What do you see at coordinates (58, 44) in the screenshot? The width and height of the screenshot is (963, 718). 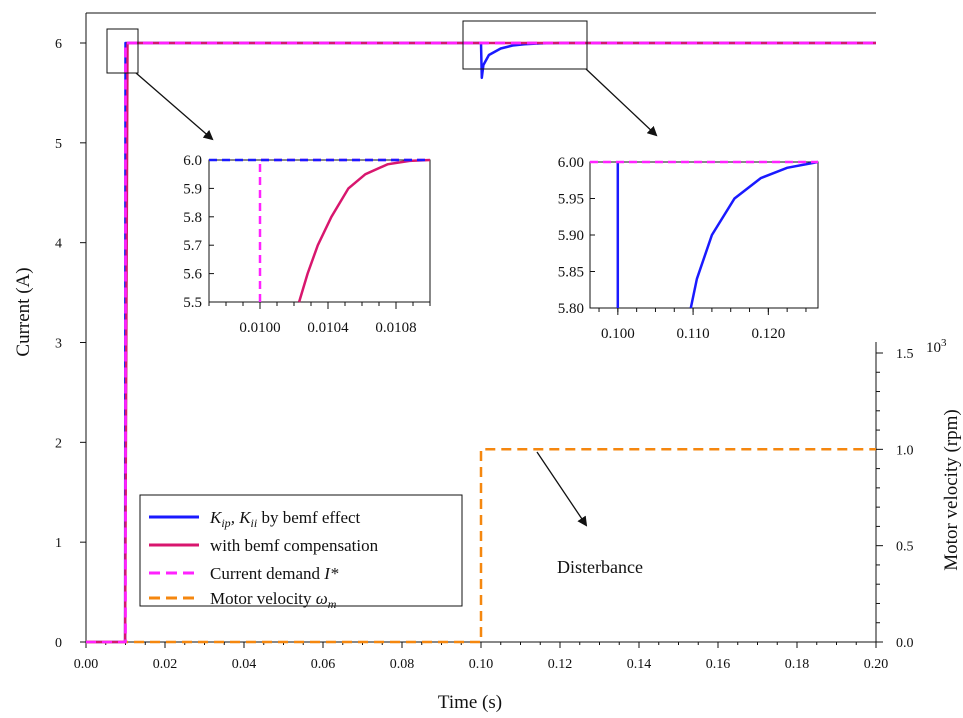 I see `y-tick-label: 6` at bounding box center [58, 44].